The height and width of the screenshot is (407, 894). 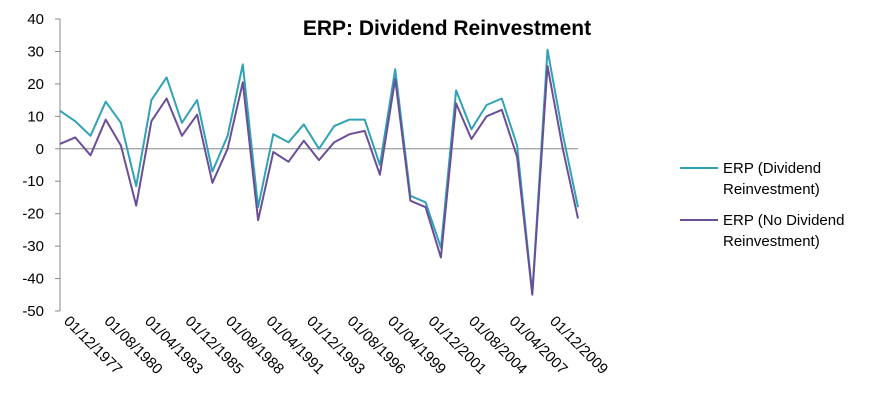 What do you see at coordinates (447, 28) in the screenshot?
I see `chart-title: ERP: Dividend Reinvestment` at bounding box center [447, 28].